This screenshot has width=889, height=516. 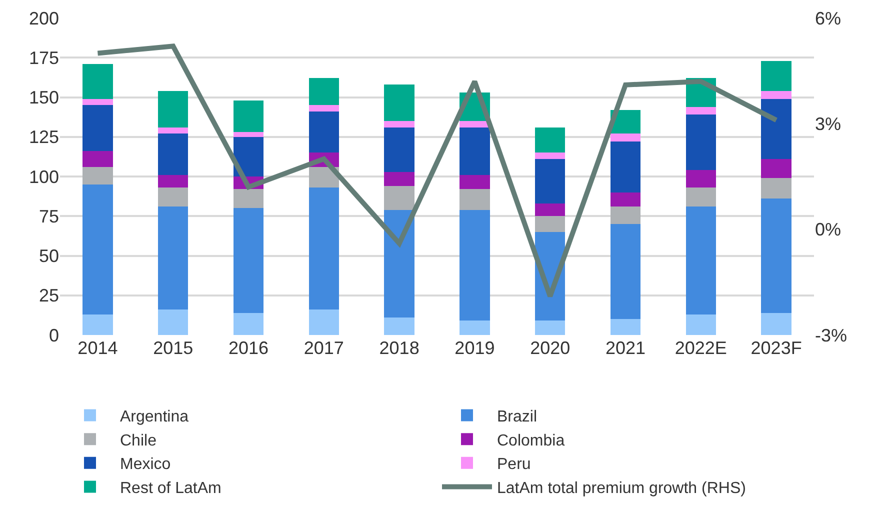 What do you see at coordinates (531, 441) in the screenshot?
I see `legend-label: Colombia` at bounding box center [531, 441].